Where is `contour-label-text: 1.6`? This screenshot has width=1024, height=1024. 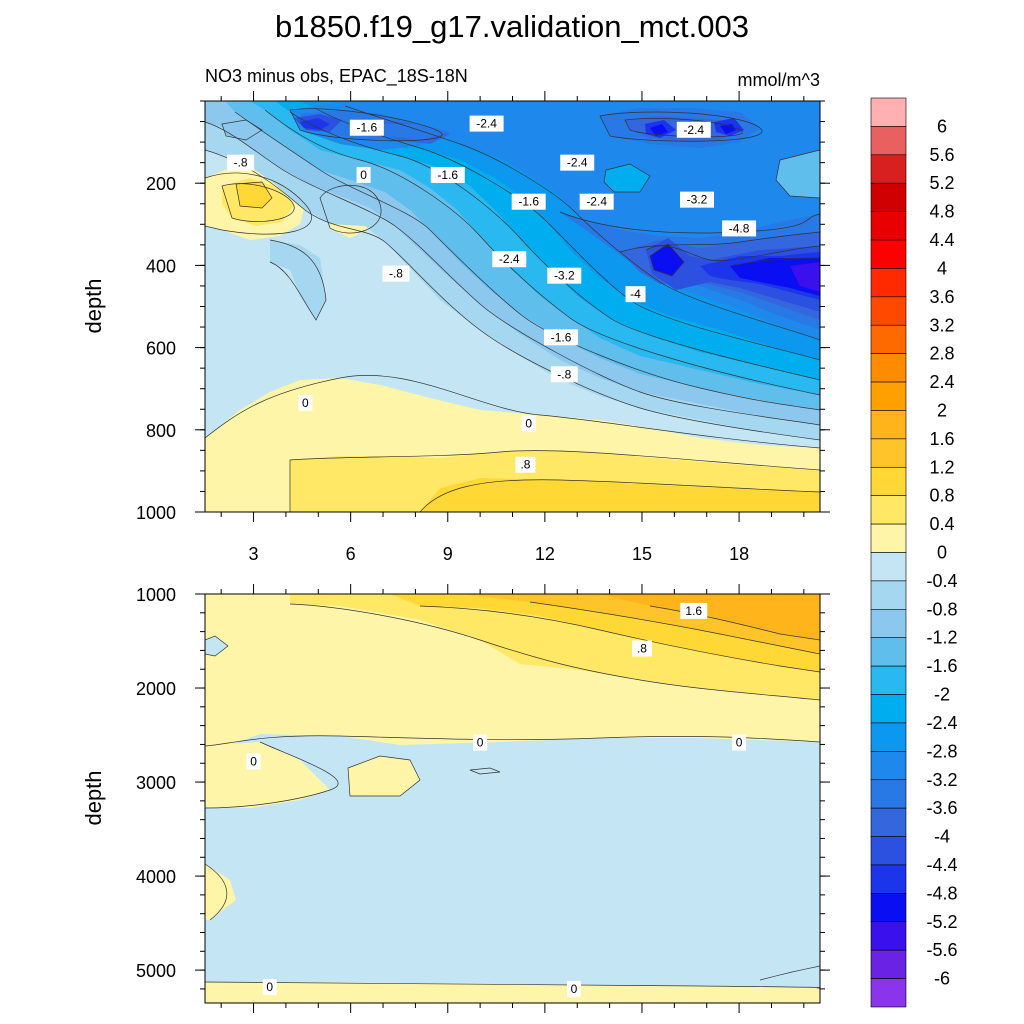
contour-label-text: 1.6 is located at coordinates (693, 611).